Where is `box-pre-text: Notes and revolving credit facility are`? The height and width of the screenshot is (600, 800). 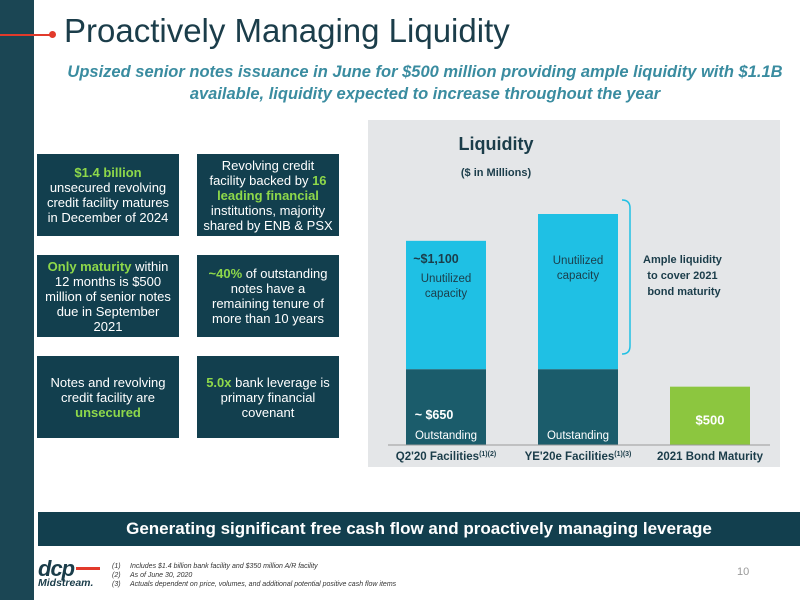 box-pre-text: Notes and revolving credit facility are is located at coordinates (108, 389).